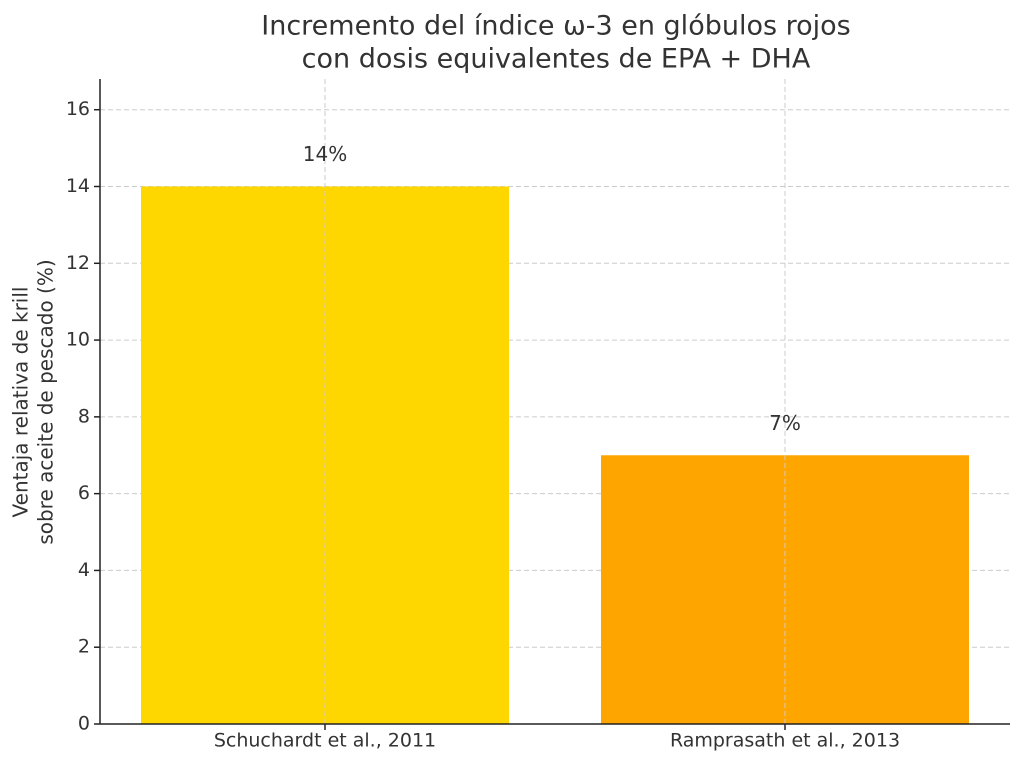  I want to click on y-tick-label: 2, so click(84, 647).